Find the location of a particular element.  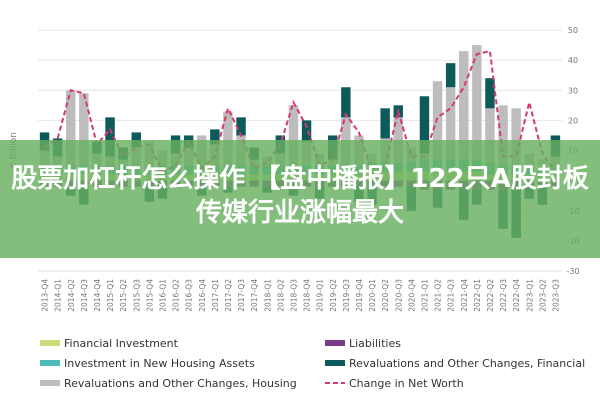

x-tick-label: 2017-Q3 is located at coordinates (241, 295).